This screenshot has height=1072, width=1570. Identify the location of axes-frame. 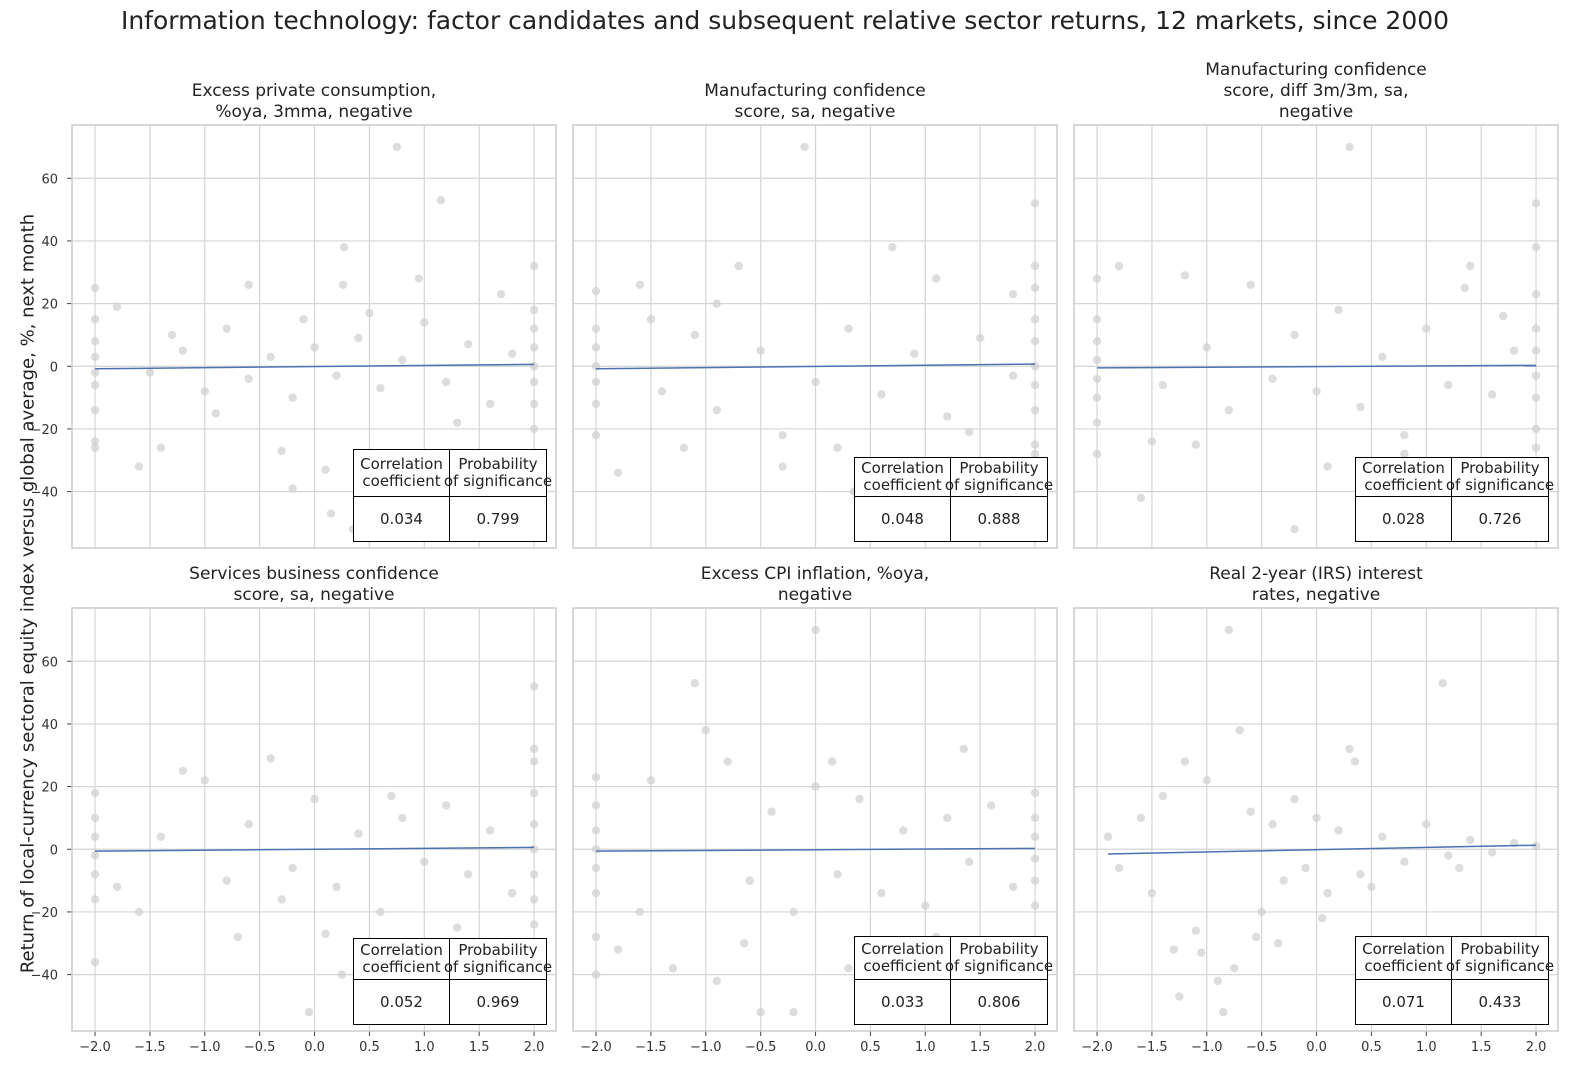
(314, 819).